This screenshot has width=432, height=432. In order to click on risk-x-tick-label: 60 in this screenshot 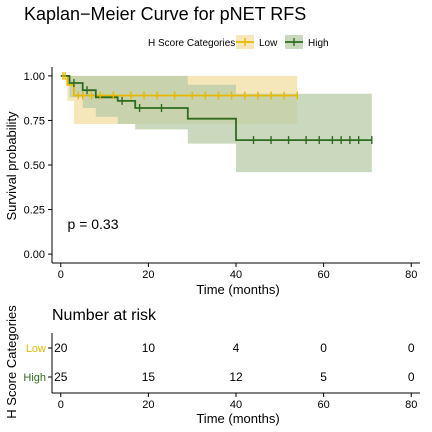, I will do `click(323, 405)`.